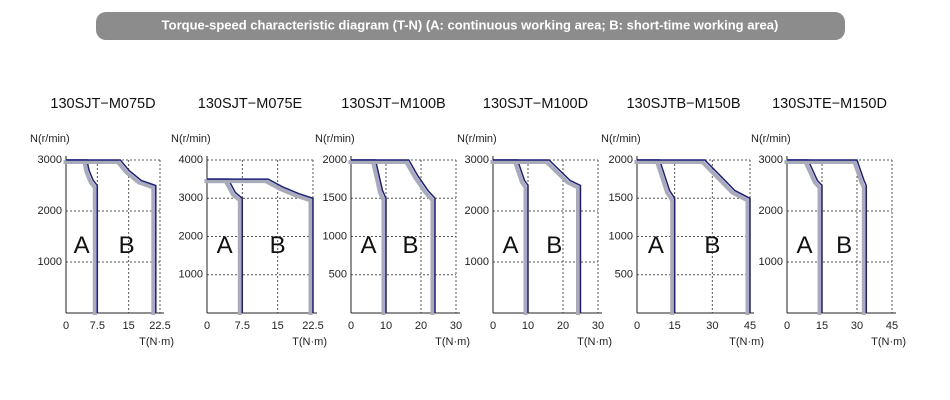  What do you see at coordinates (250, 104) in the screenshot?
I see `chart-title: 130SJT−M075E` at bounding box center [250, 104].